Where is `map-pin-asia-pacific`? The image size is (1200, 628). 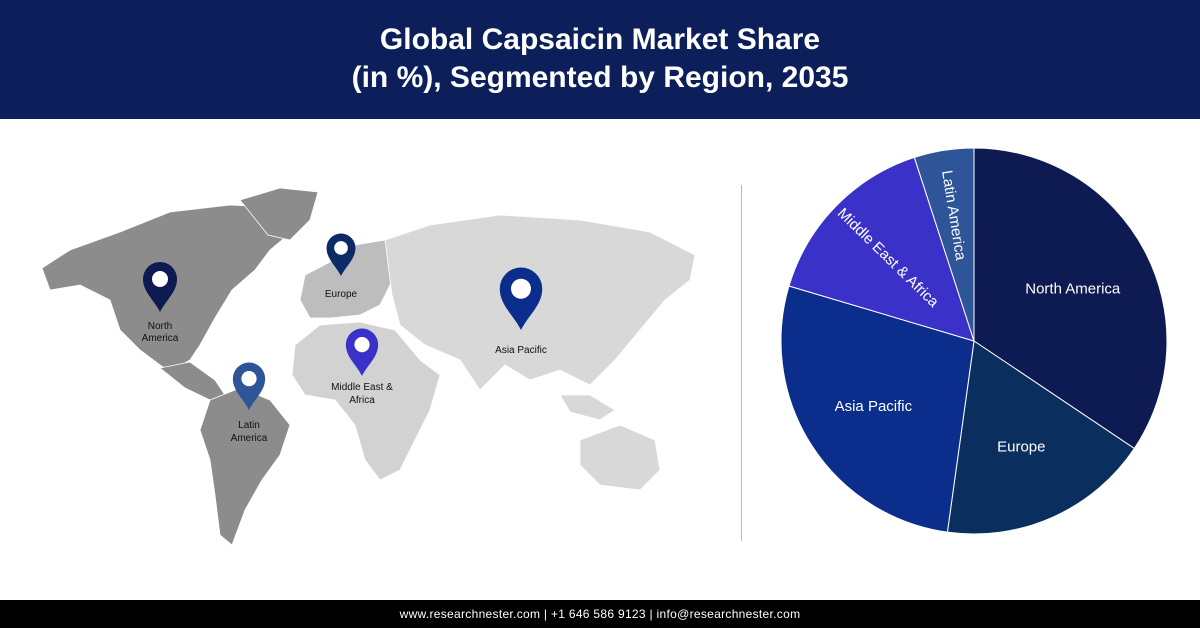
map-pin-asia-pacific is located at coordinates (521, 298).